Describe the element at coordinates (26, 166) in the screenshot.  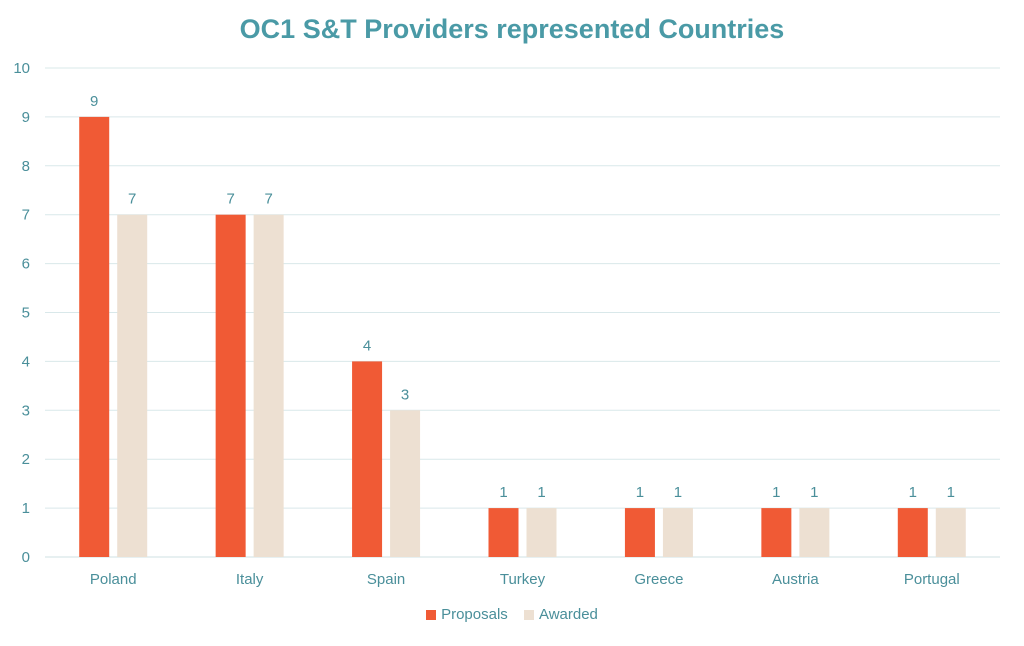
I see `y-tick-label: 8` at that location.